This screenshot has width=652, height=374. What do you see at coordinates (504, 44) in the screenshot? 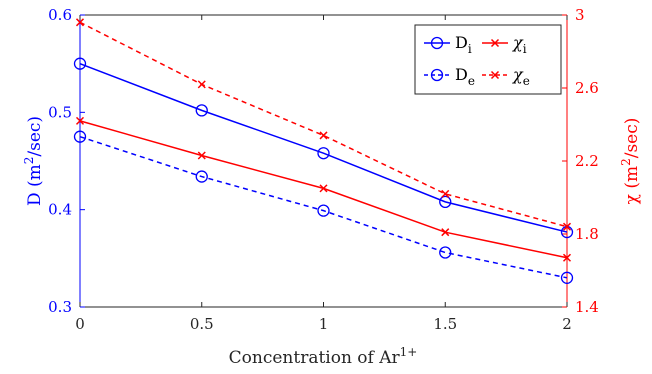
I see `legend-item-chi-i: χi` at bounding box center [504, 44].